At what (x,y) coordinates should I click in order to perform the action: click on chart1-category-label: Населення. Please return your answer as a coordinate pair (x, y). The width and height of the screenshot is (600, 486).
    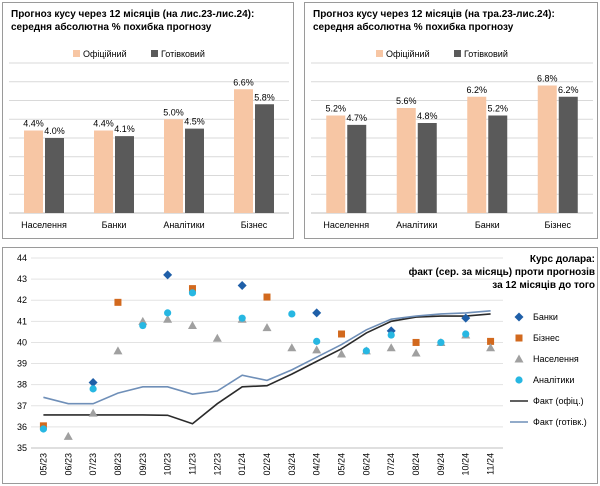
    Looking at the image, I should click on (44, 225).